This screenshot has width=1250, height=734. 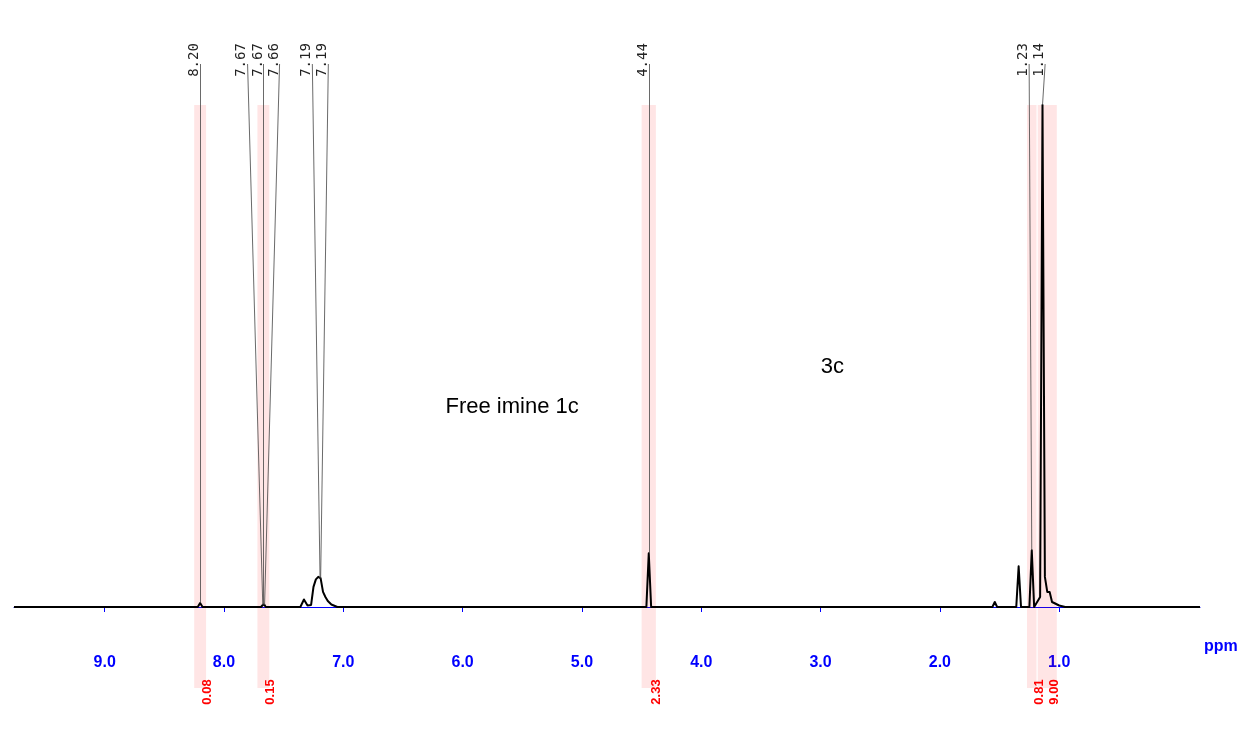 What do you see at coordinates (940, 661) in the screenshot?
I see `x-tick-label: 2.0` at bounding box center [940, 661].